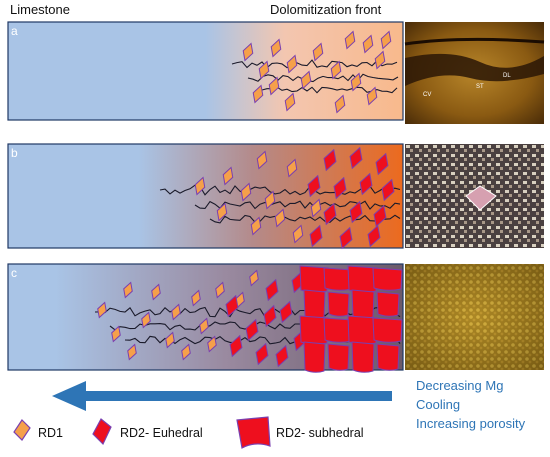 This screenshot has height=457, width=550. I want to click on panel-b-letter: b, so click(14, 153).